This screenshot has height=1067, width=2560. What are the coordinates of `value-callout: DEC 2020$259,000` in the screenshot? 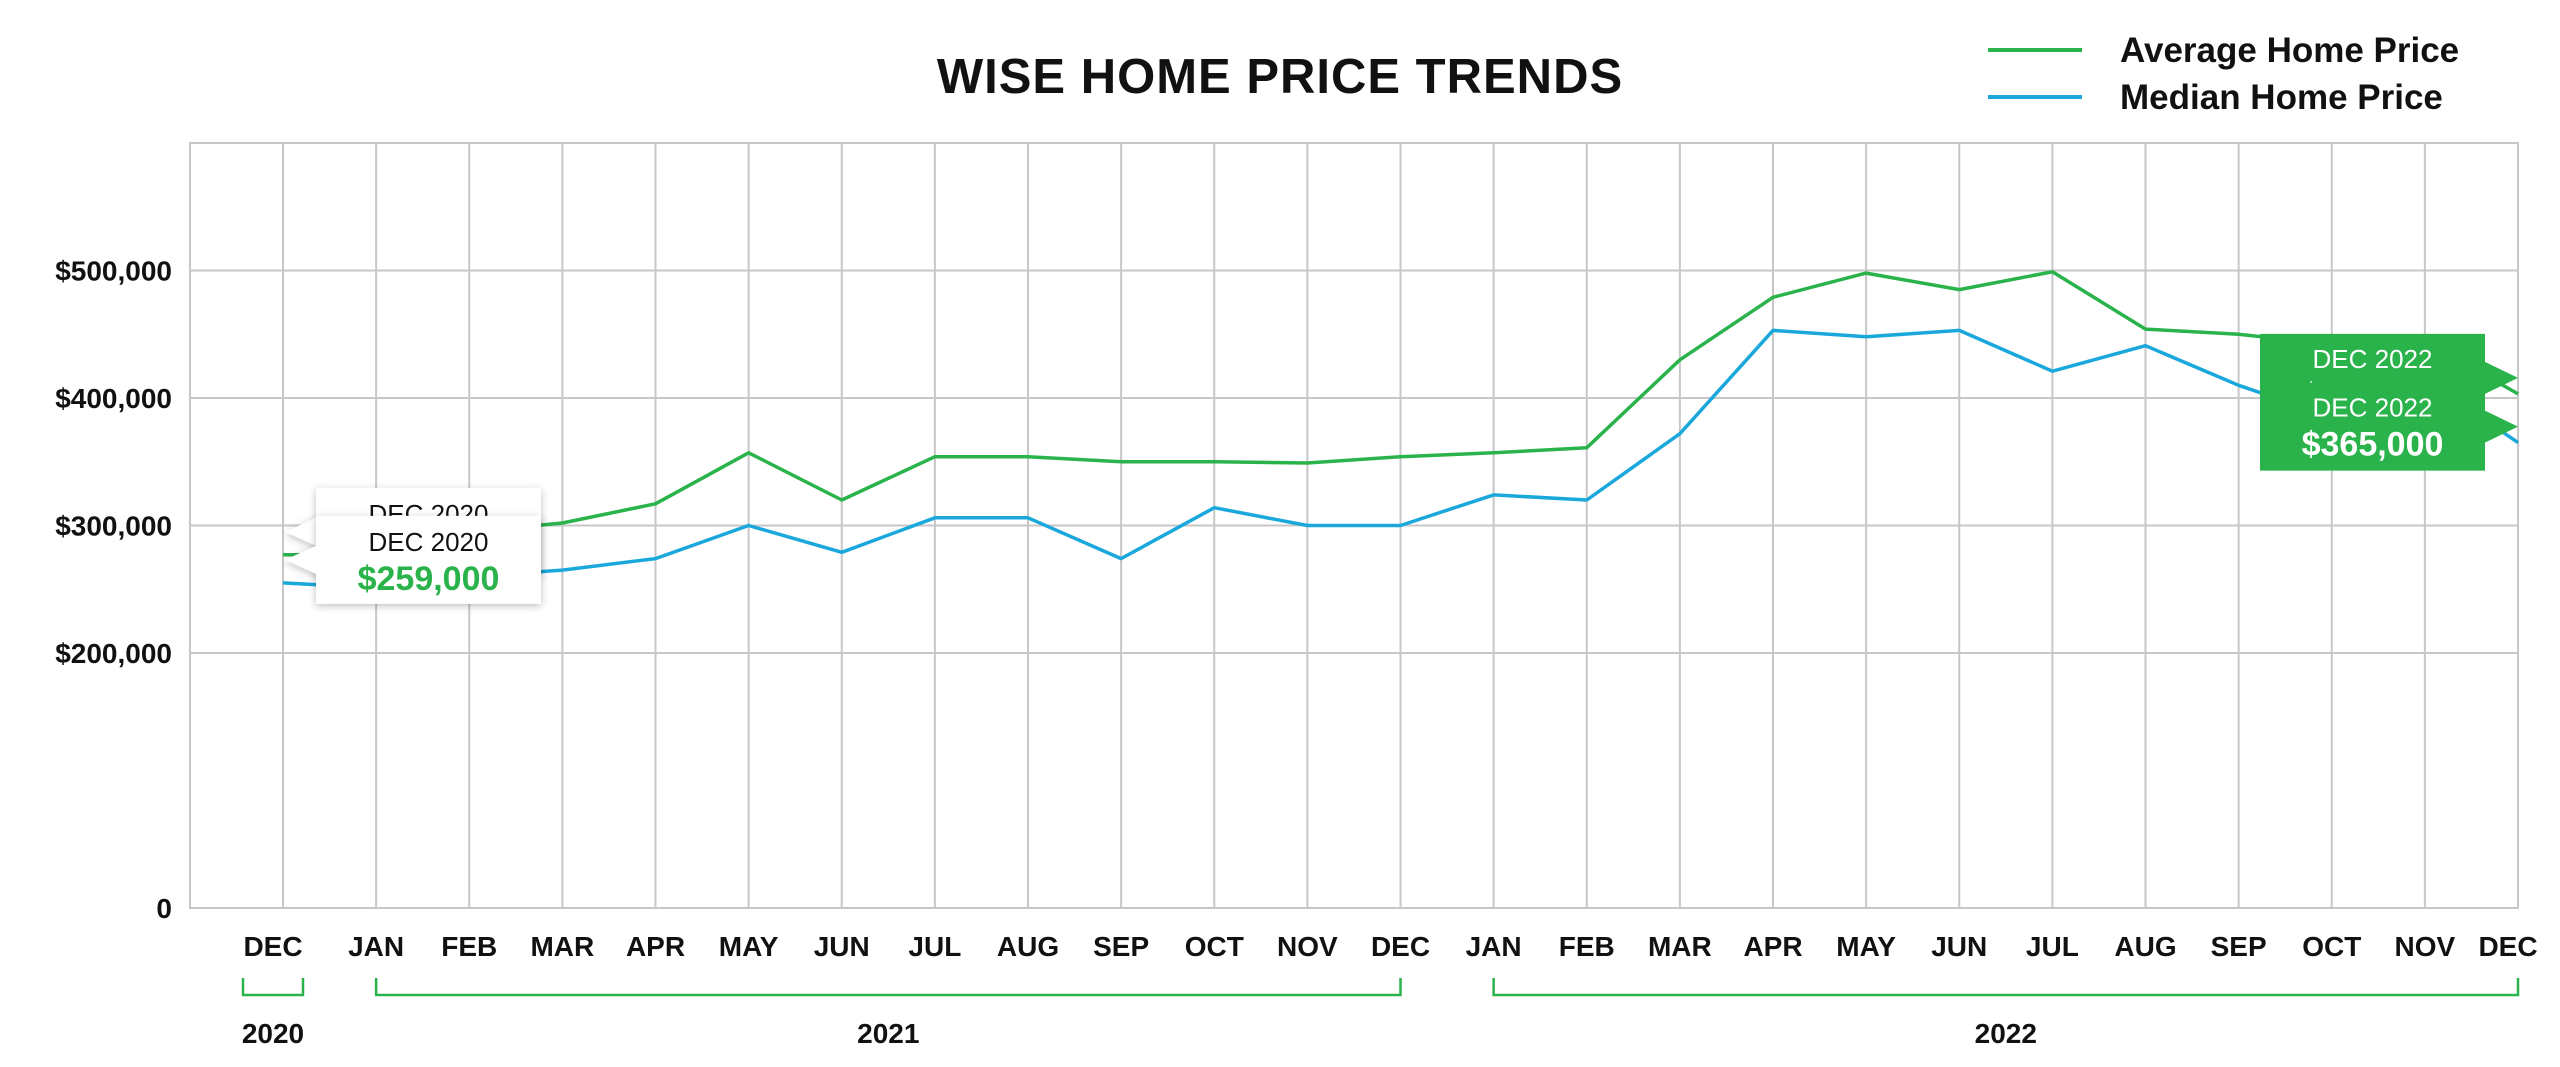 It's located at (413, 559).